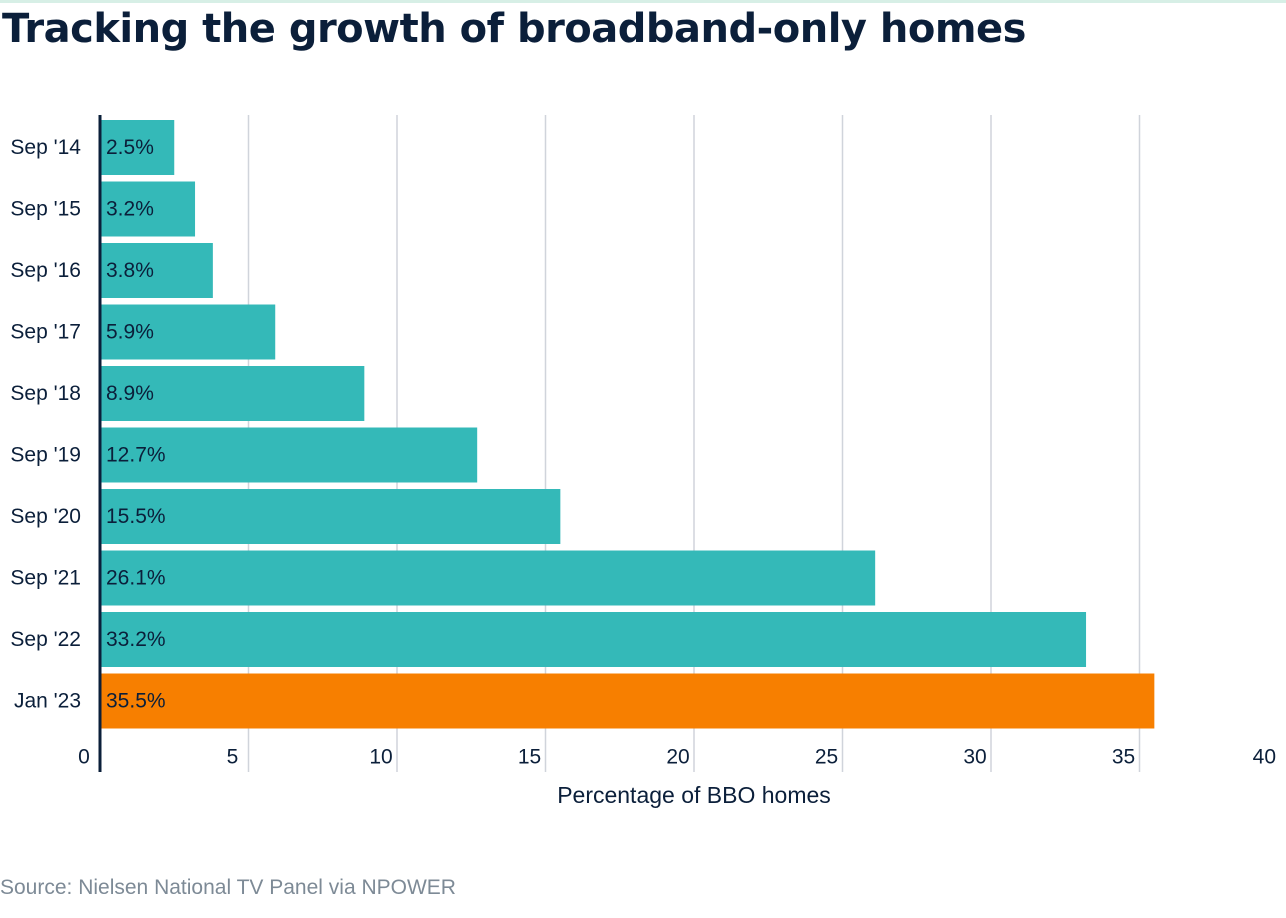 The image size is (1286, 918). What do you see at coordinates (45, 270) in the screenshot?
I see `category-label: Sep '16` at bounding box center [45, 270].